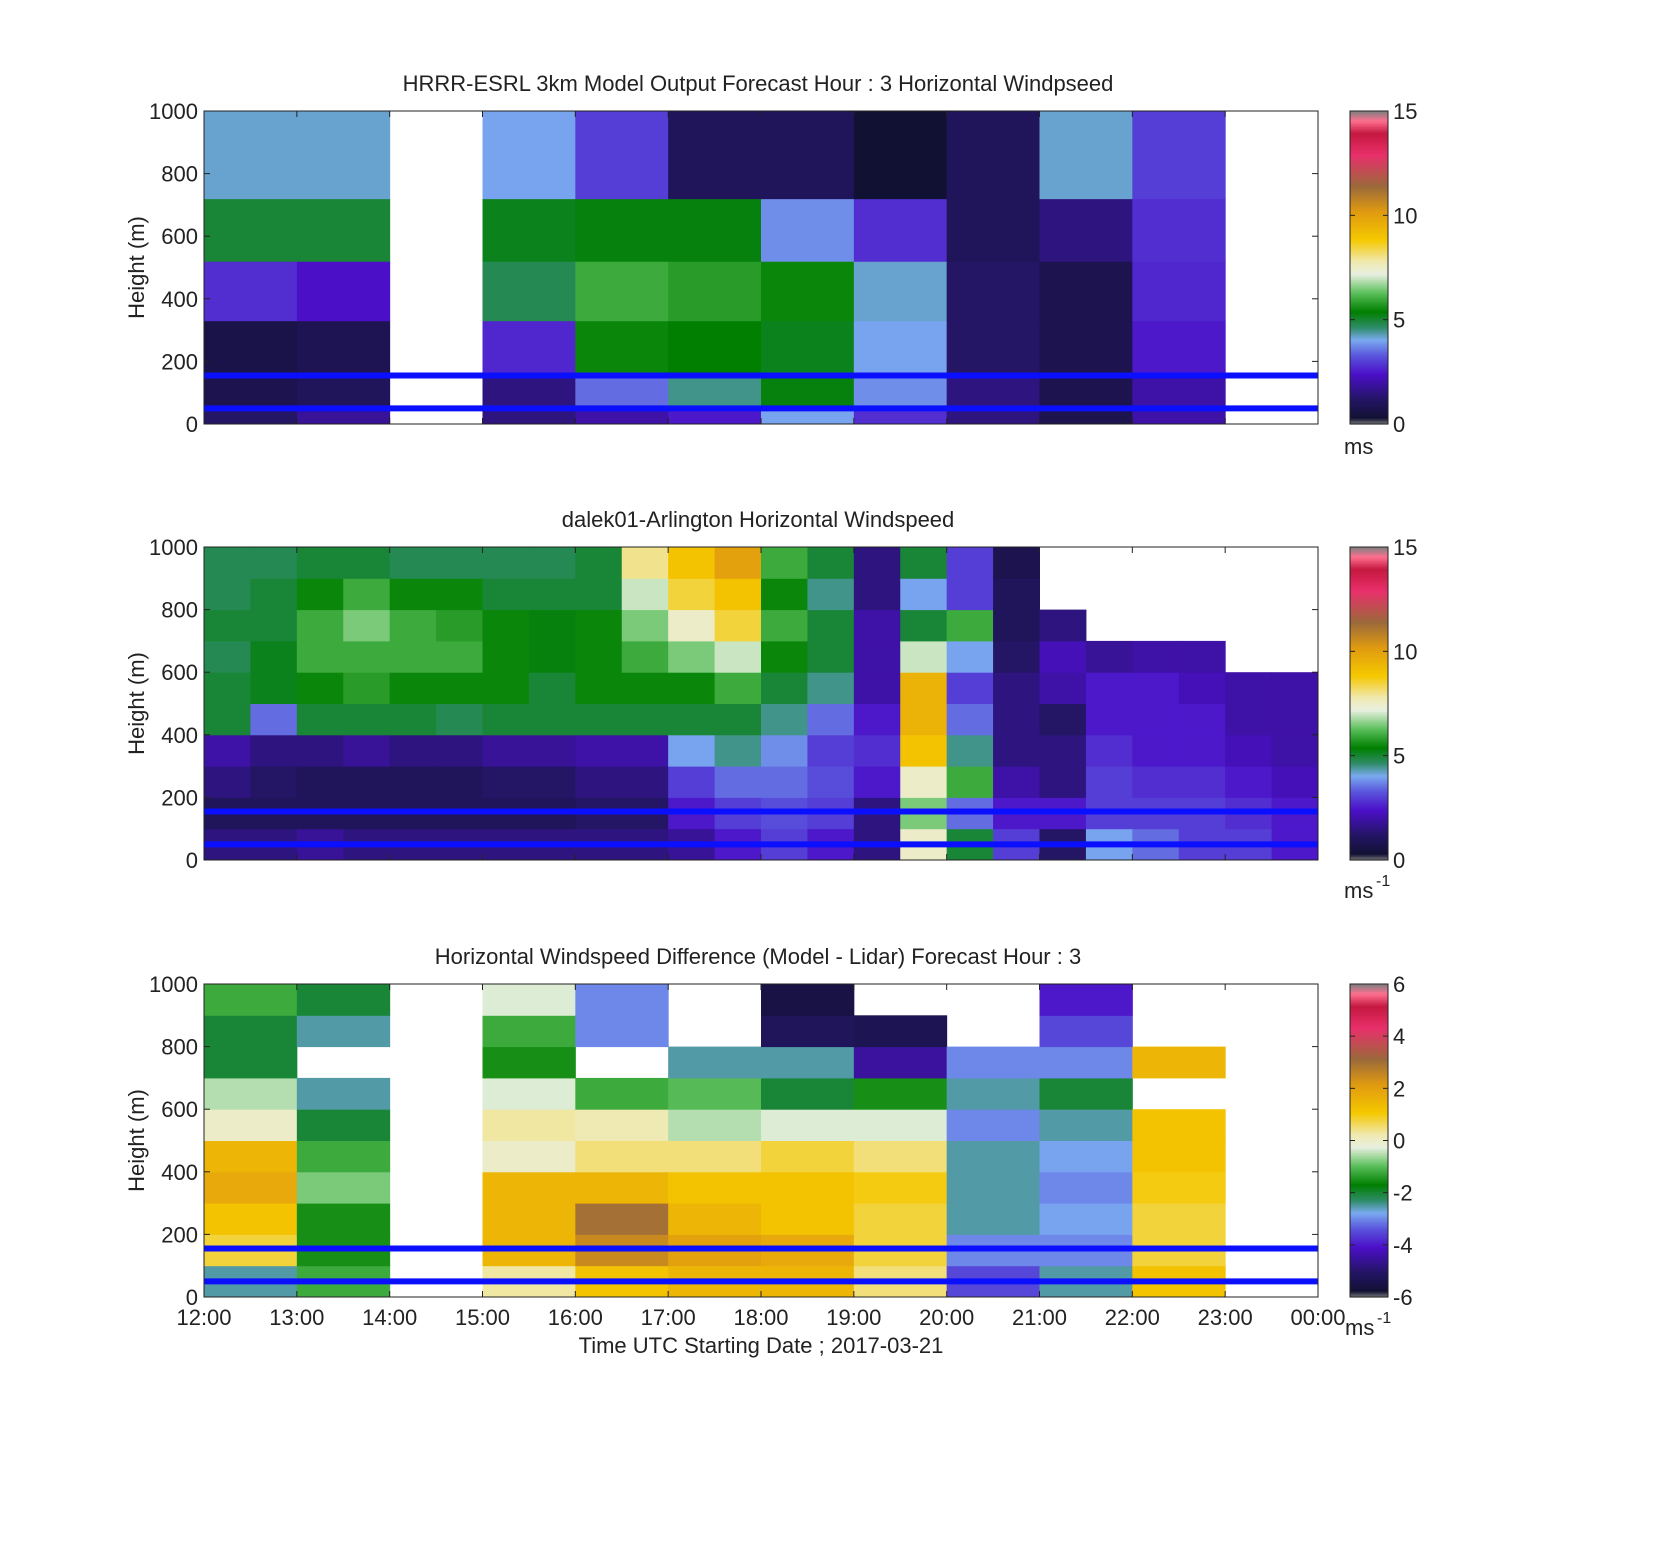  I want to click on colorbar: -6 -4 -2 0 2 4 6 ms -1, so click(1379, 1156).